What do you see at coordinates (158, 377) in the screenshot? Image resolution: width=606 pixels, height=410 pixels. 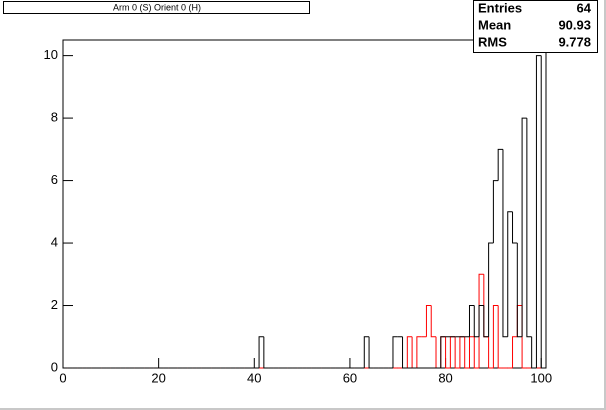 I see `x-tick-label: 20` at bounding box center [158, 377].